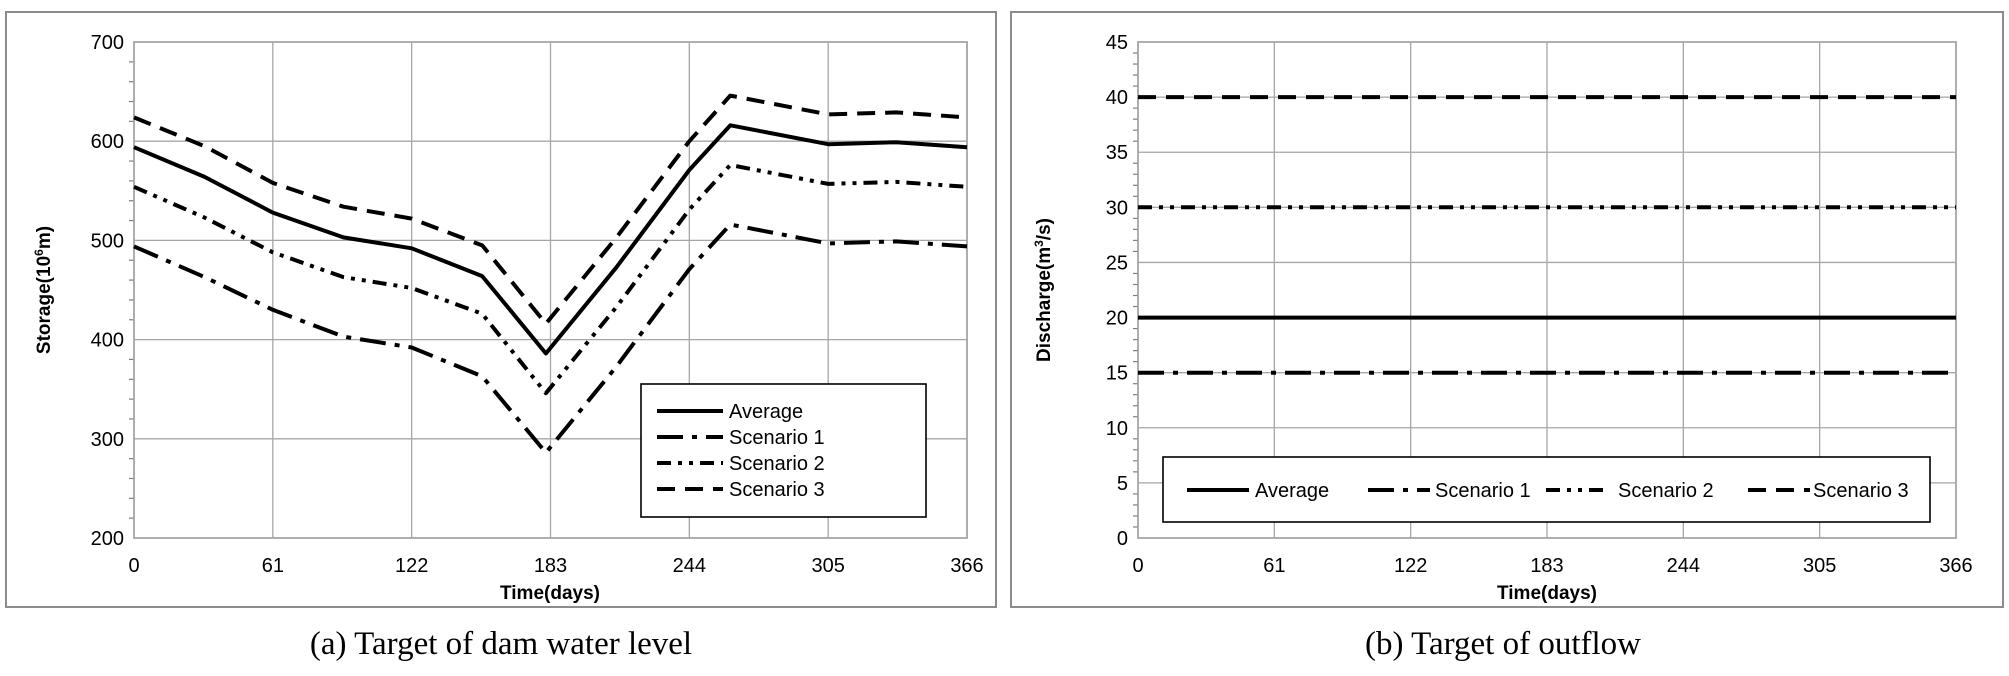 This screenshot has width=2009, height=676. I want to click on y-axis-title: Discharge(m3/s), so click(1043, 290).